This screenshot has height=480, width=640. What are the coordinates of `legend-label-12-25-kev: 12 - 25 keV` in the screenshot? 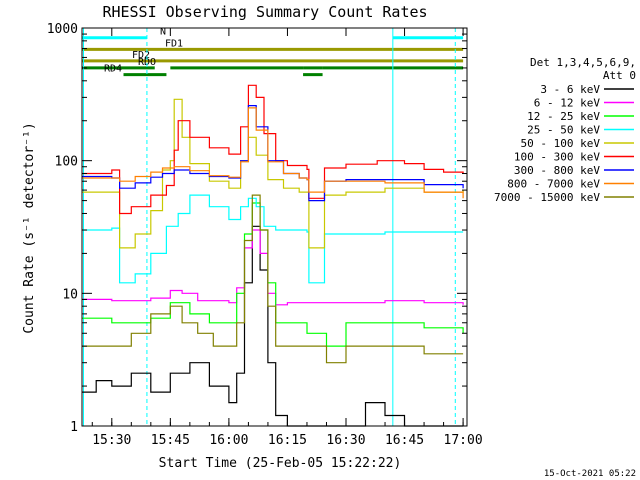 It's located at (563, 116).